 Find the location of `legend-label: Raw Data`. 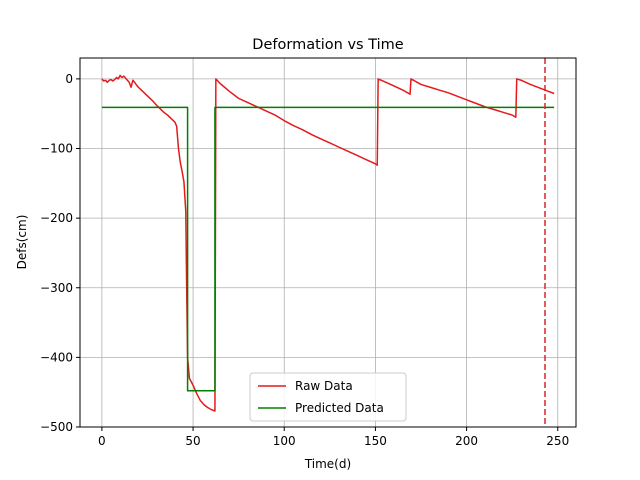

legend-label: Raw Data is located at coordinates (324, 386).